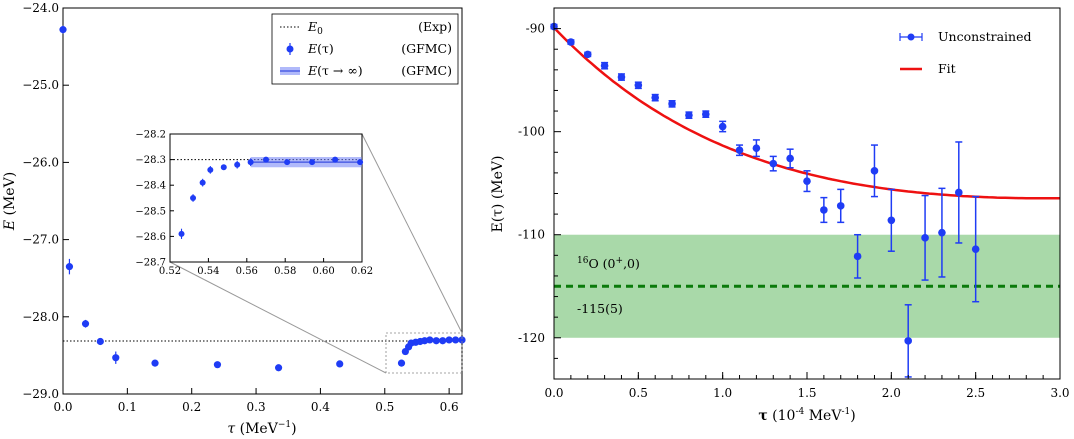 Image resolution: width=1074 pixels, height=439 pixels. I want to click on right-x-axis-label: τ (10-4 MeV-1), so click(806, 415).